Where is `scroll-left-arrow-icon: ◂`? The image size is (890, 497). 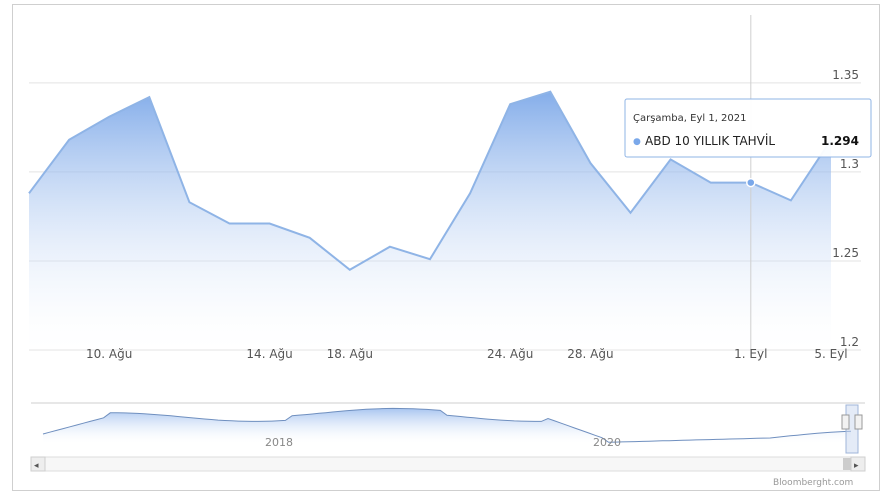 scroll-left-arrow-icon: ◂ is located at coordinates (36, 466).